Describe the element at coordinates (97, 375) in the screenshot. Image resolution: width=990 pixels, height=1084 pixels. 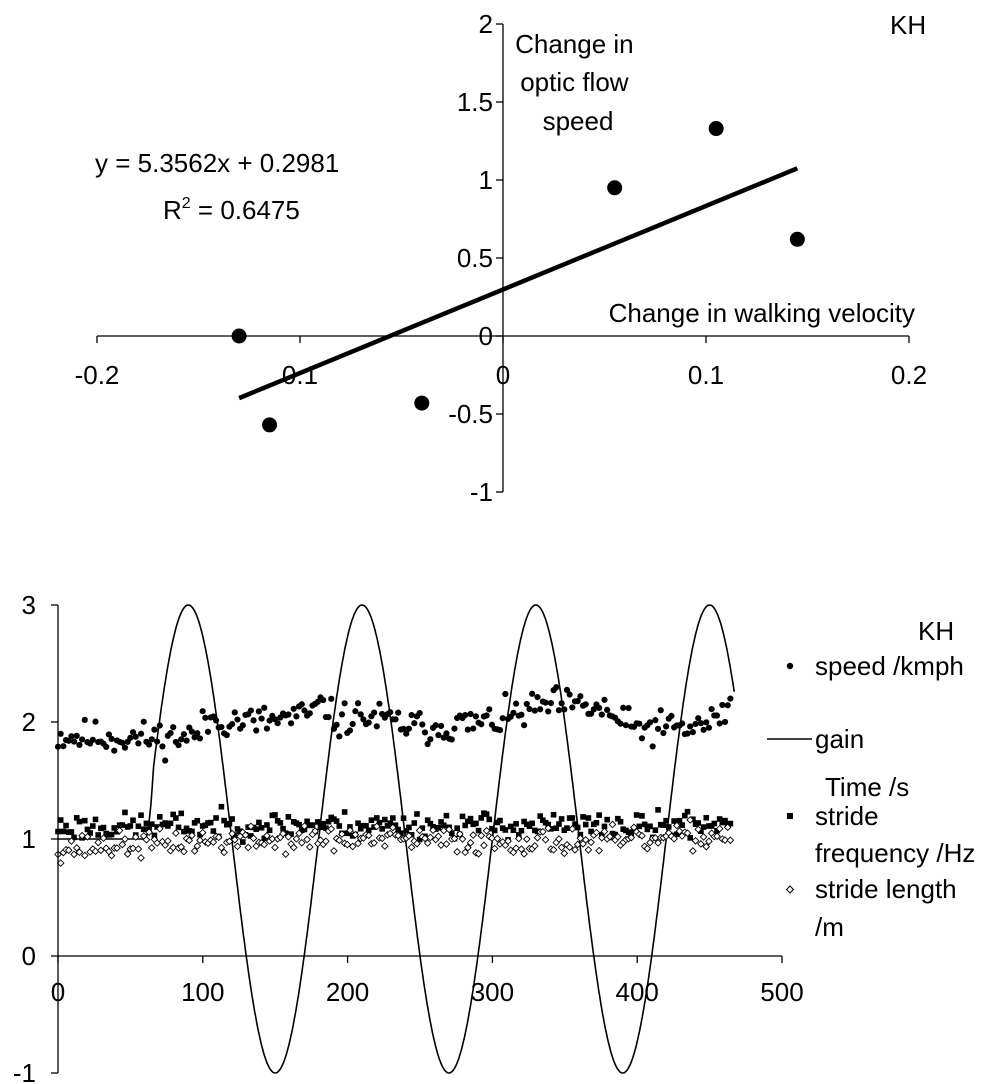
I see `x-tick-label: -0.2` at that location.